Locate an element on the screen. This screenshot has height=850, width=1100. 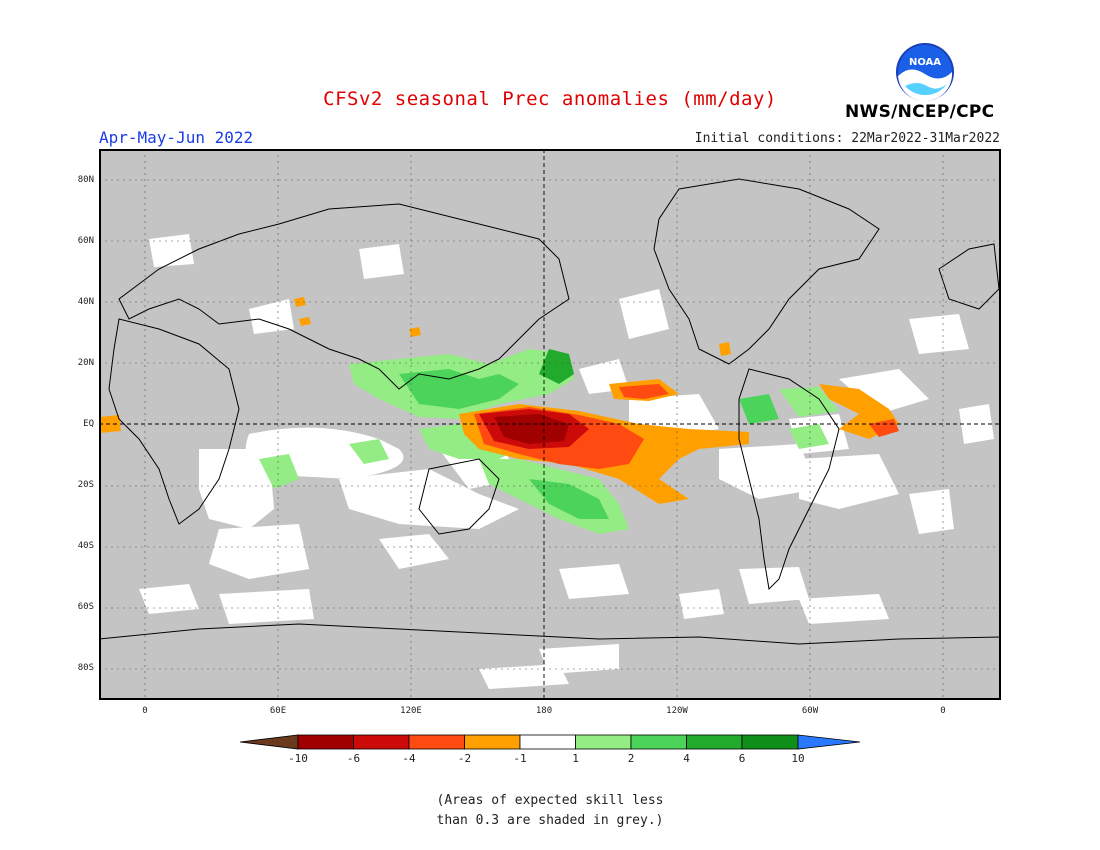
colorbar-label: -2 is located at coordinates (464, 758).